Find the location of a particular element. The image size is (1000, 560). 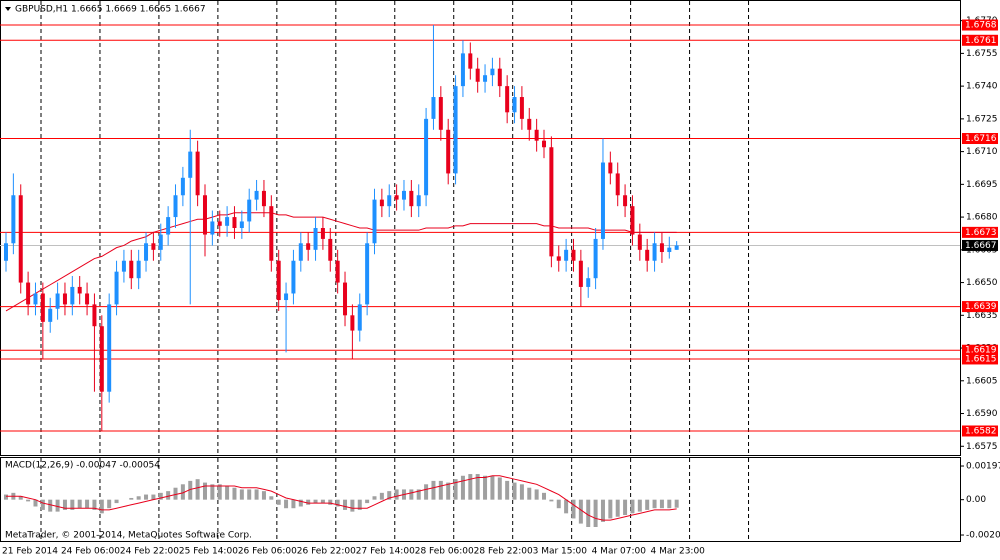

level-label: 1.6716 is located at coordinates (981, 139).